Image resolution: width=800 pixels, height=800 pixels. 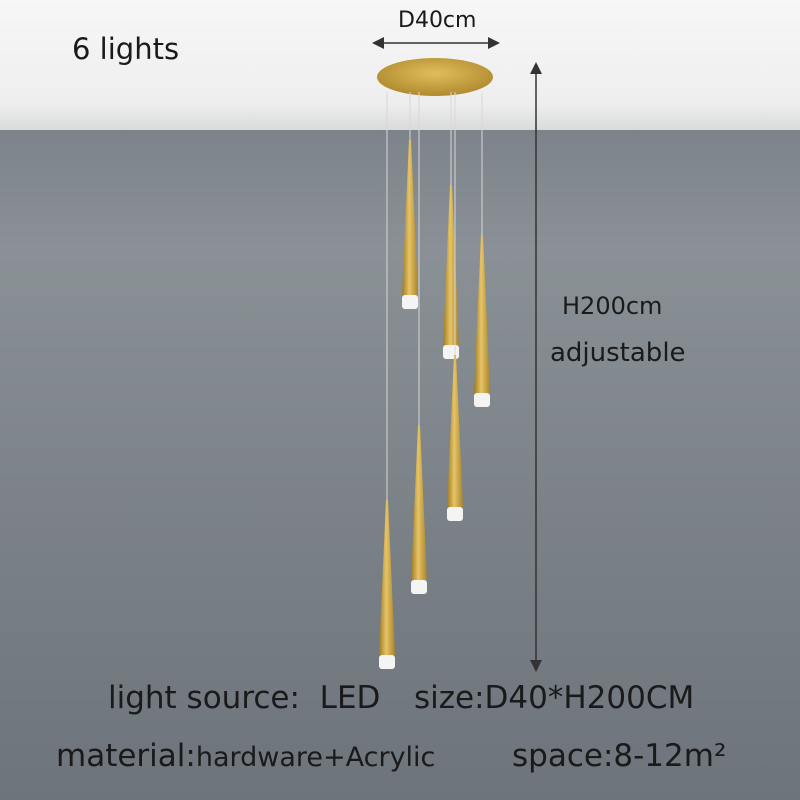 I want to click on ceiling-canopy, so click(x=435, y=77).